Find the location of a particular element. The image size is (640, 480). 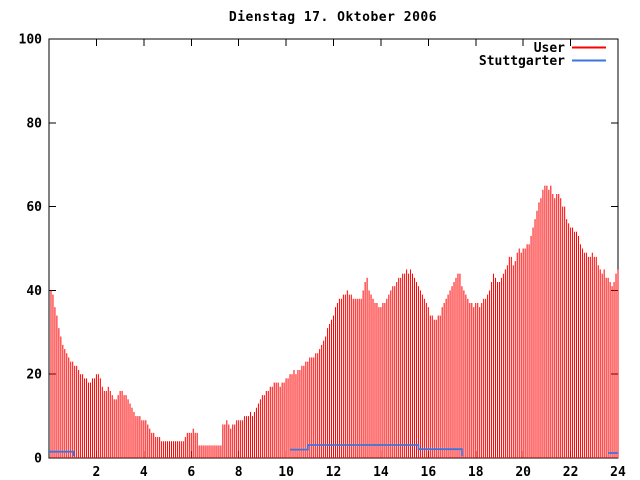

x-tick-label: 22 is located at coordinates (571, 472).